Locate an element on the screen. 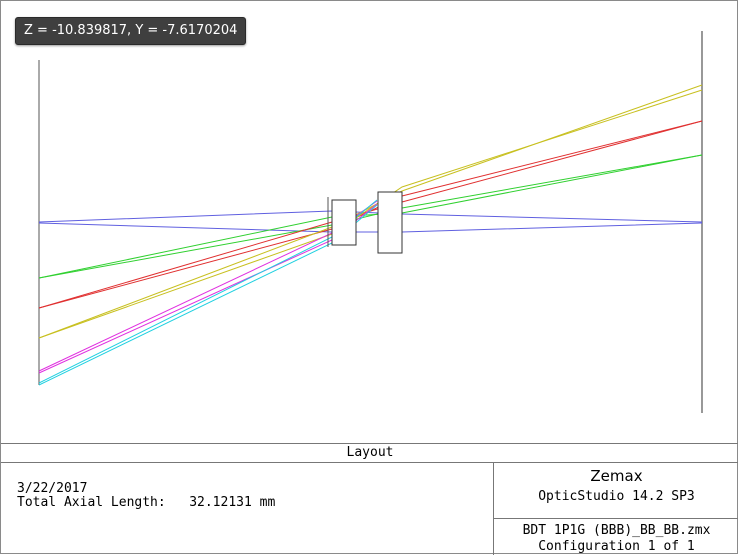  configuration-label: Configuration 1 of 1 is located at coordinates (616, 546).